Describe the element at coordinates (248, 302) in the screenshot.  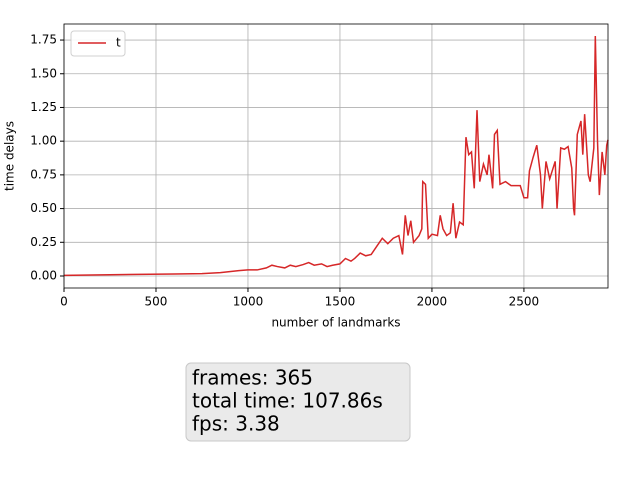
I see `x-tick-label: 1000` at that location.